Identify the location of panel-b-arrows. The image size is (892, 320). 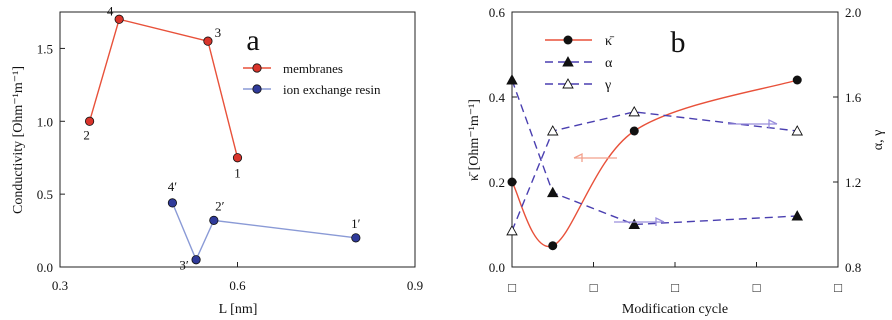
(675, 172).